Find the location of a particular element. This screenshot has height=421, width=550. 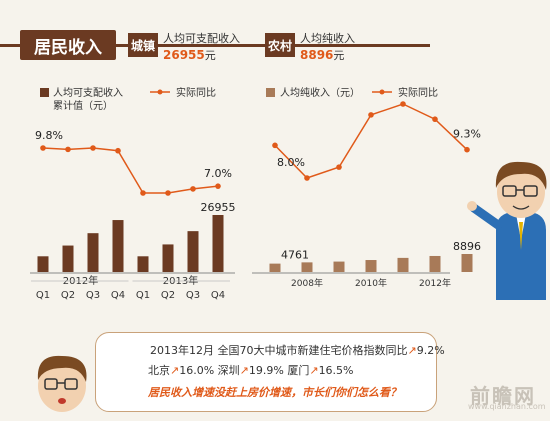

left-legend-bar-text1: 人均可支配收入 is located at coordinates (88, 92).